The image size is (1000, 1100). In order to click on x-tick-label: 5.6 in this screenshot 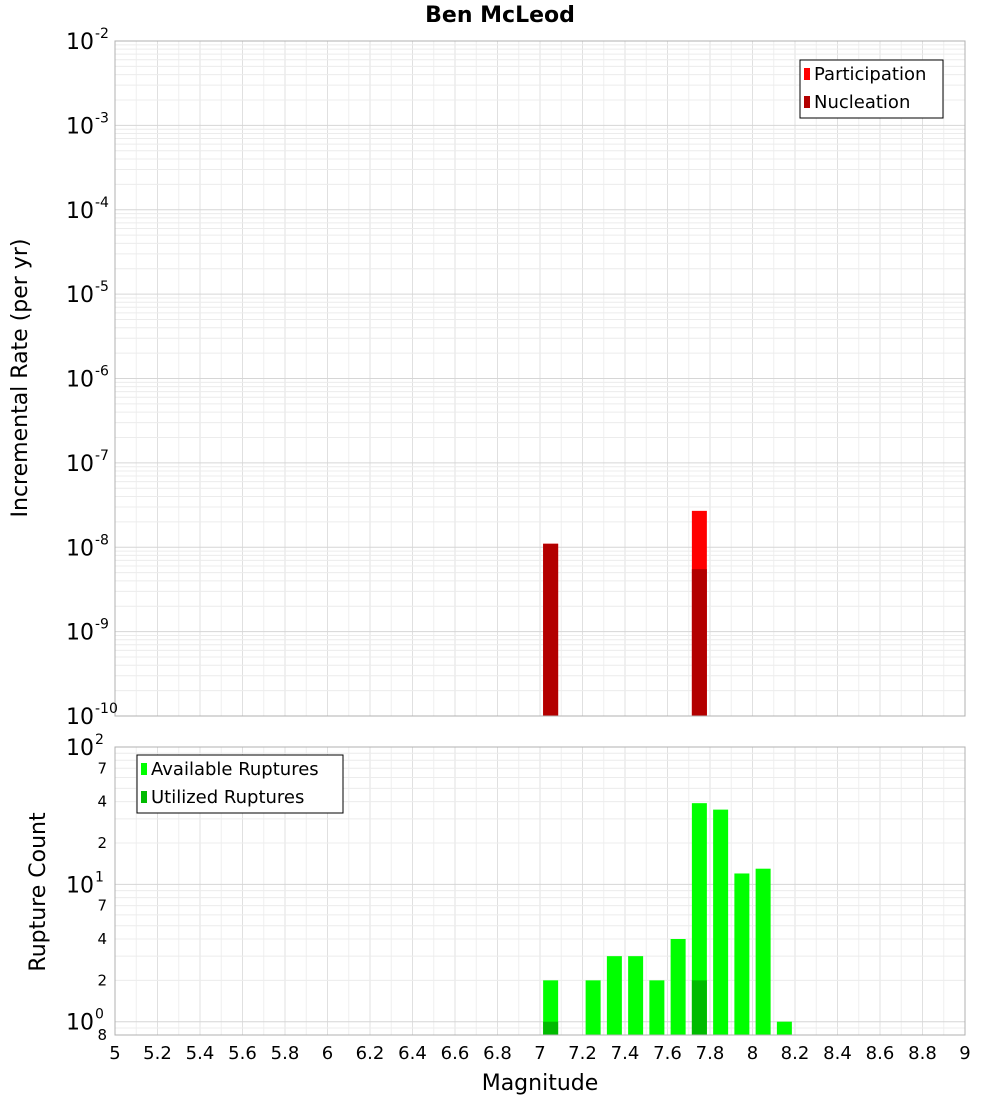, I will do `click(242, 1053)`.